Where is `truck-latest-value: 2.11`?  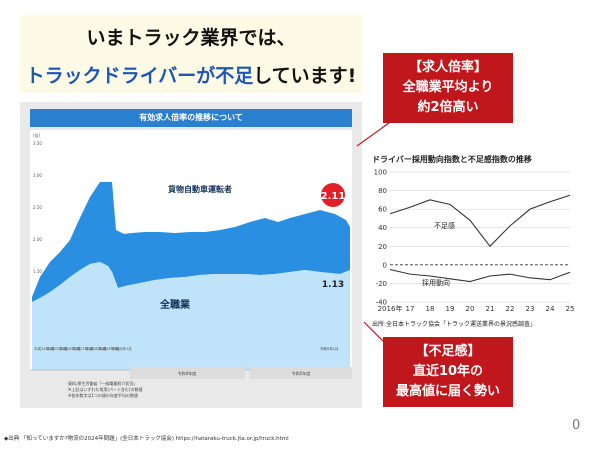 truck-latest-value: 2.11 is located at coordinates (333, 196).